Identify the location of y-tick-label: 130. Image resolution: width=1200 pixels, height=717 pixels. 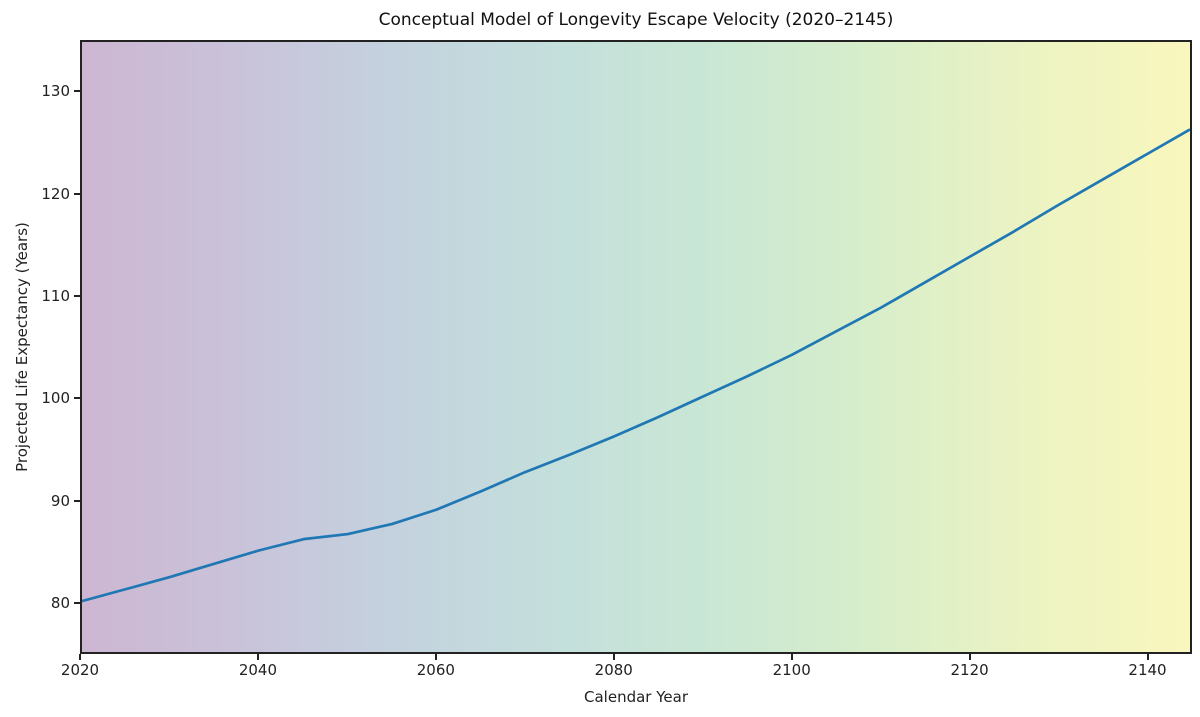
(55, 91).